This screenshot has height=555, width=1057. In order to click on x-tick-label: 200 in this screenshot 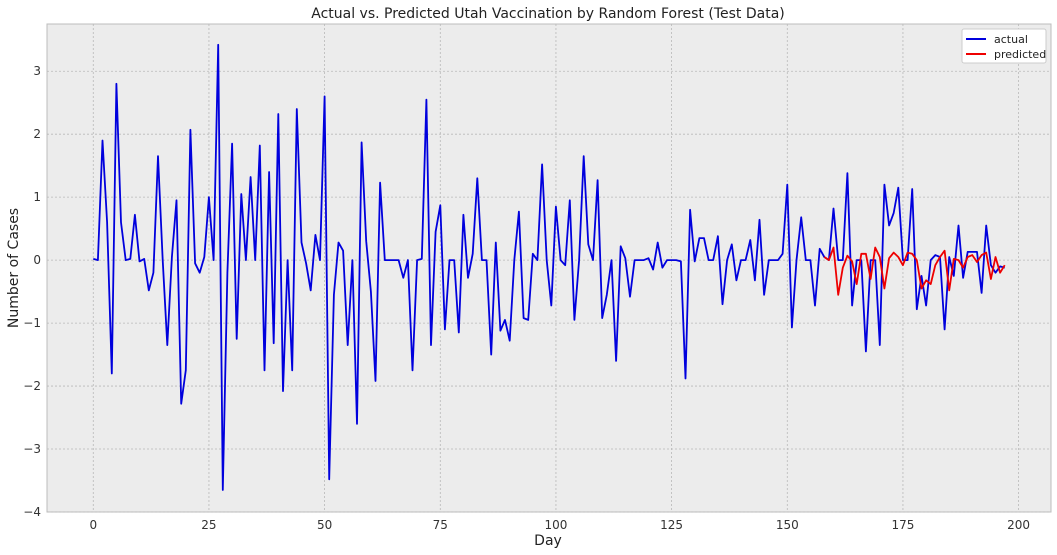, I will do `click(1018, 525)`.